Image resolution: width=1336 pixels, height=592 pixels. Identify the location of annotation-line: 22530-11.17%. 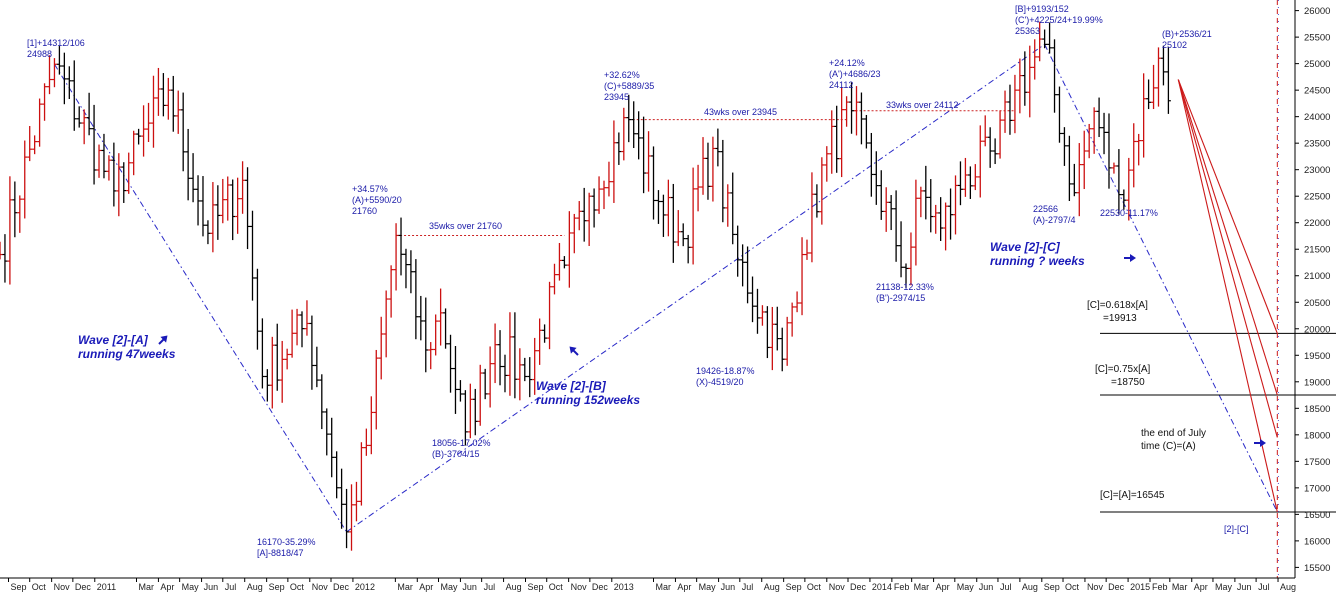
(1129, 213).